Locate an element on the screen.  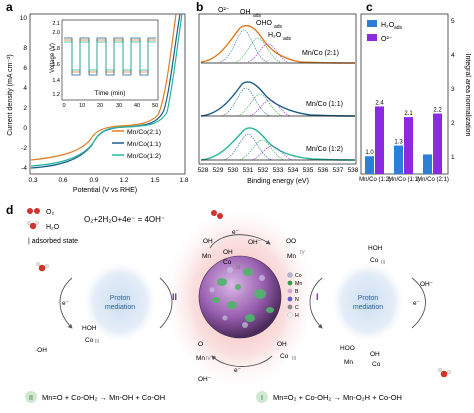
panel-a-ytick: 2 is located at coordinates (25, 108).